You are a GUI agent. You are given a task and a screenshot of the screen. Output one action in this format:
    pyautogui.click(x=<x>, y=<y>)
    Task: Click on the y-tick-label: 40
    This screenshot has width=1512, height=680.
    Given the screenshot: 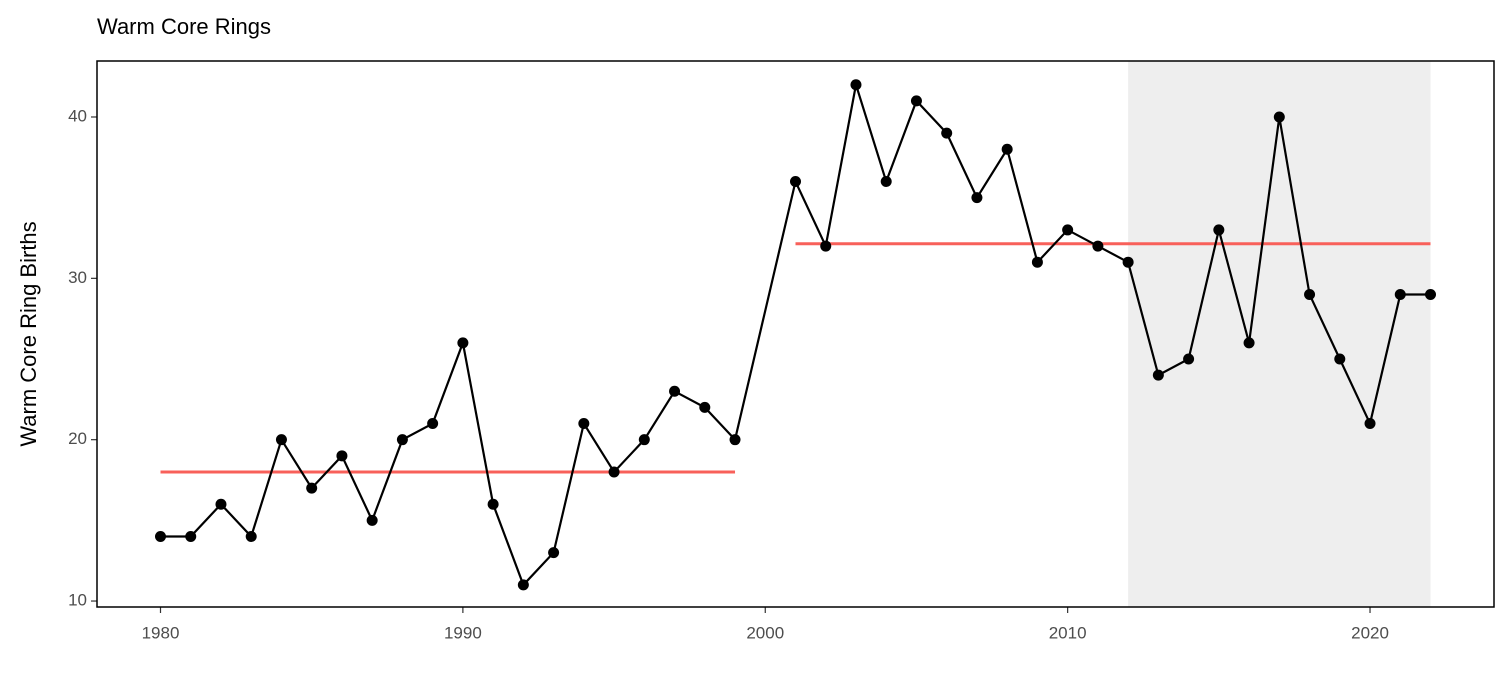 What is the action you would take?
    pyautogui.click(x=77, y=115)
    